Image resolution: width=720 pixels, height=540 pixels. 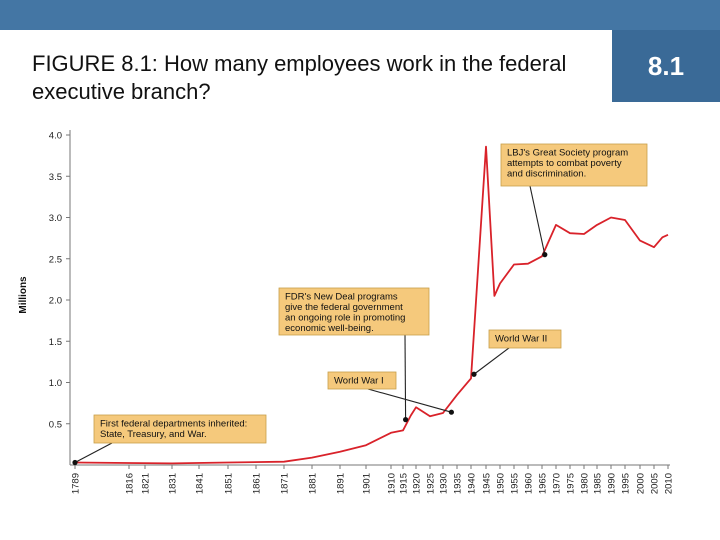 What do you see at coordinates (55, 301) in the screenshot?
I see `y-tick-label: 2.0` at bounding box center [55, 301].